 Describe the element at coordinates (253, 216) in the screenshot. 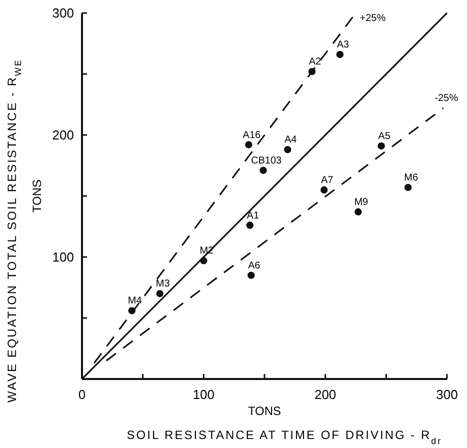

I see `annotation: A1` at that location.